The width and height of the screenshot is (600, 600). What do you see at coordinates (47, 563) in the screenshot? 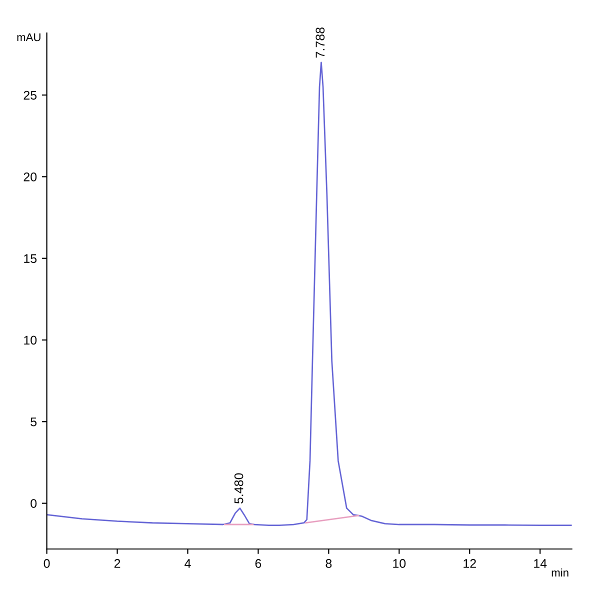
I see `x-tick-label: 0` at bounding box center [47, 563].